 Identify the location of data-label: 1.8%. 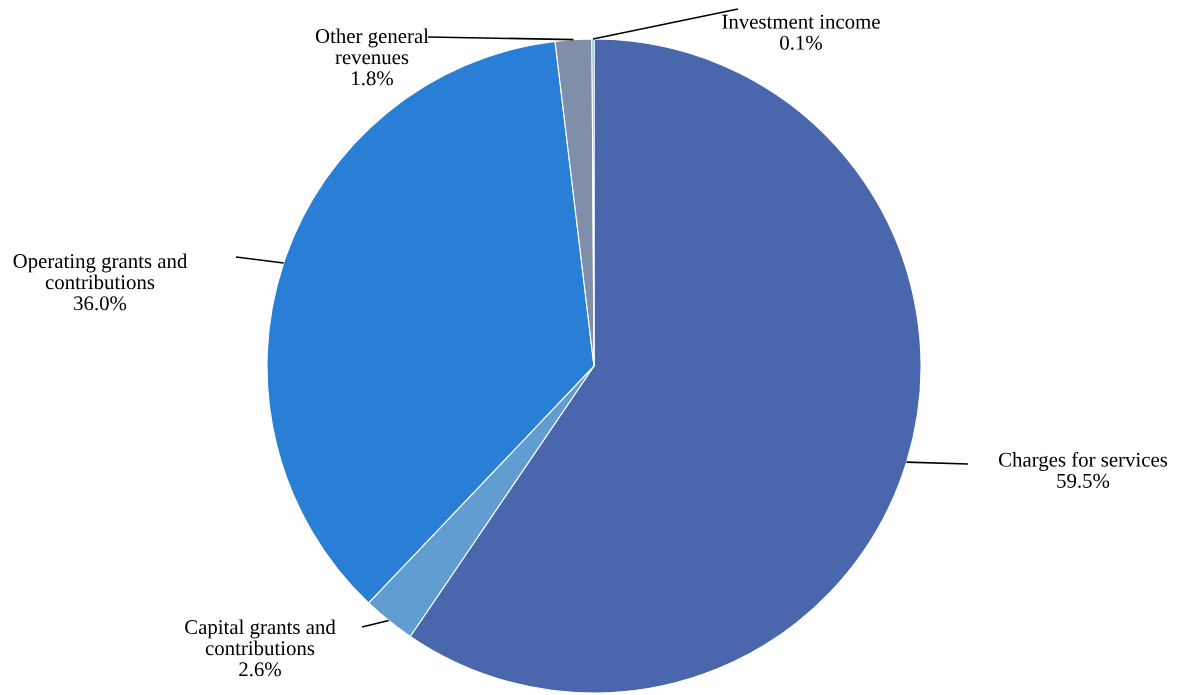
(372, 78).